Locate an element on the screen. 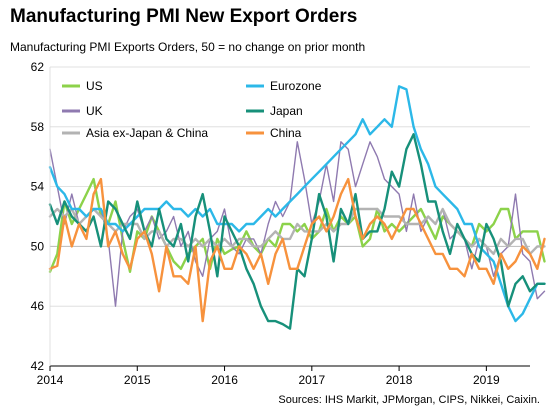  x-tick-label: 2016 is located at coordinates (224, 380).